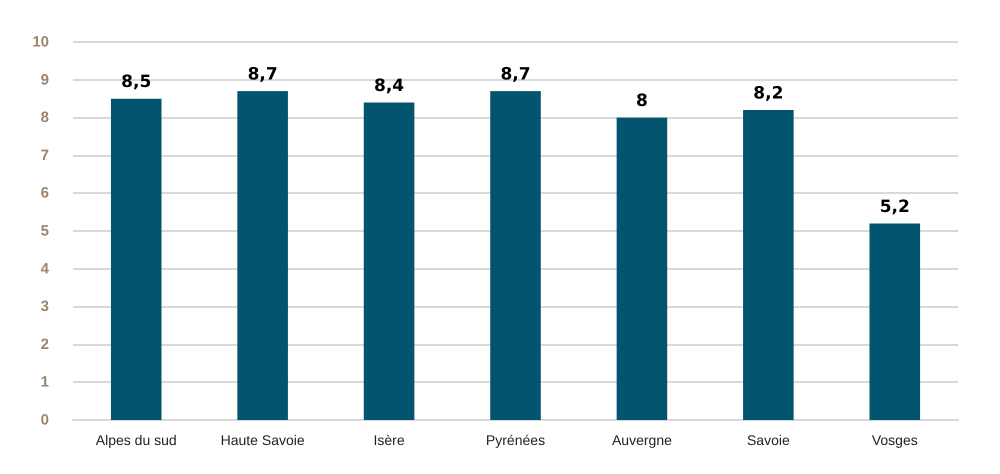 This screenshot has width=1000, height=474. Describe the element at coordinates (136, 440) in the screenshot. I see `x-tick-label: Alpes du sud` at that location.